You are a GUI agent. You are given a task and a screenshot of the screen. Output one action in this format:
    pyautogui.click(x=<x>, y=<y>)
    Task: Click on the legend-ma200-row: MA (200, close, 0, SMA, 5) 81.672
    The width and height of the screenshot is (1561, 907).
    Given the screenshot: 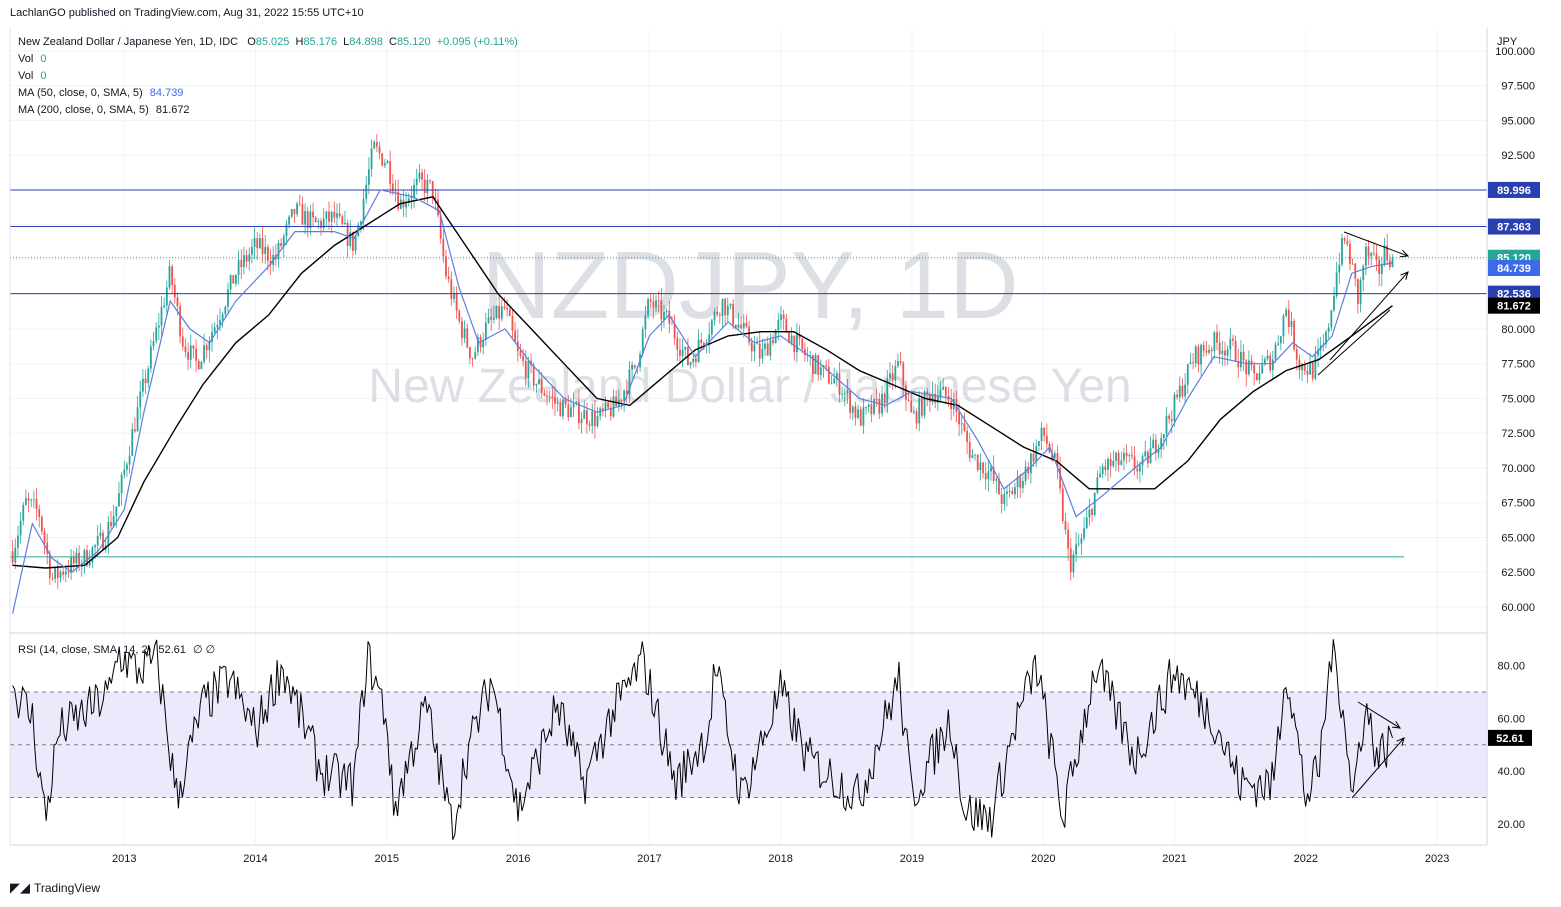 What is the action you would take?
    pyautogui.click(x=104, y=110)
    